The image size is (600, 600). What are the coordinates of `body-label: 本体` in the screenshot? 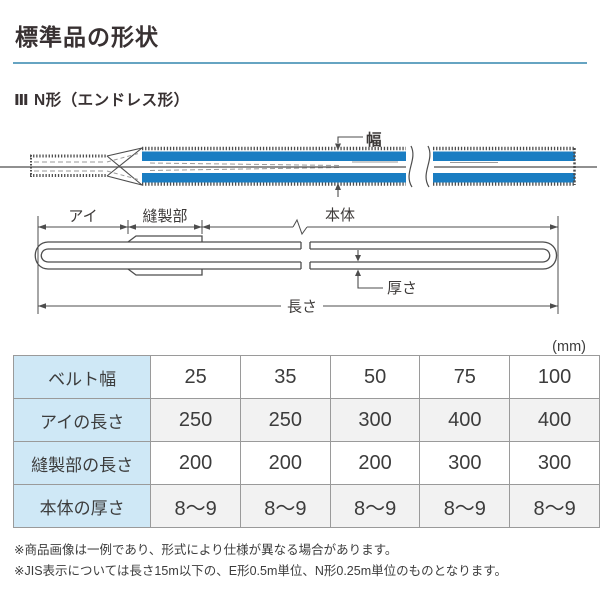 It's located at (340, 215).